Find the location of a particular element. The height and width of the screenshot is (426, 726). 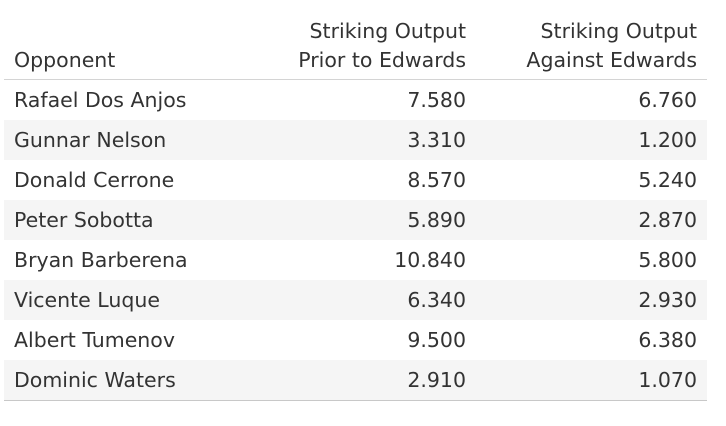

prior-value-cell: 8.570 is located at coordinates (436, 180).